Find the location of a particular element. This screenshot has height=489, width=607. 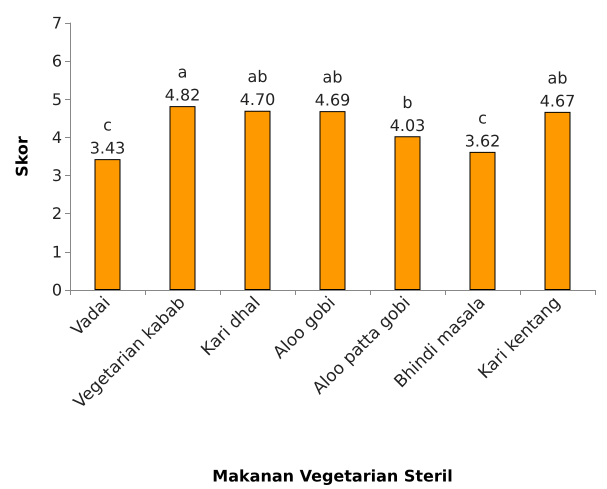

data-label: 4.82 is located at coordinates (182, 95).